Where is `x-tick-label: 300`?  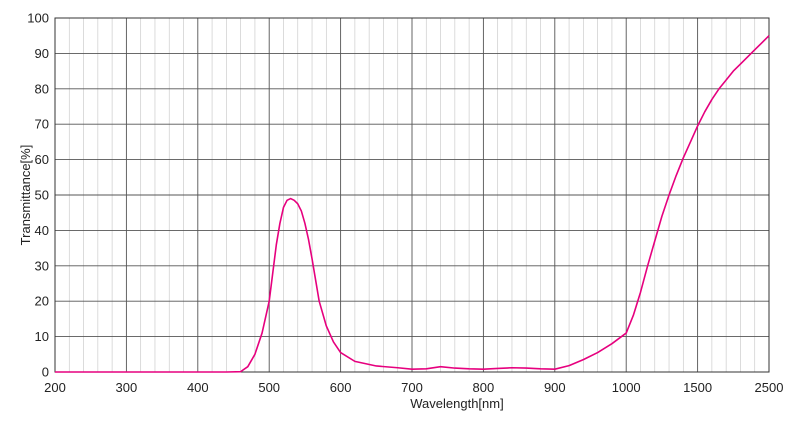 x-tick-label: 300 is located at coordinates (127, 387).